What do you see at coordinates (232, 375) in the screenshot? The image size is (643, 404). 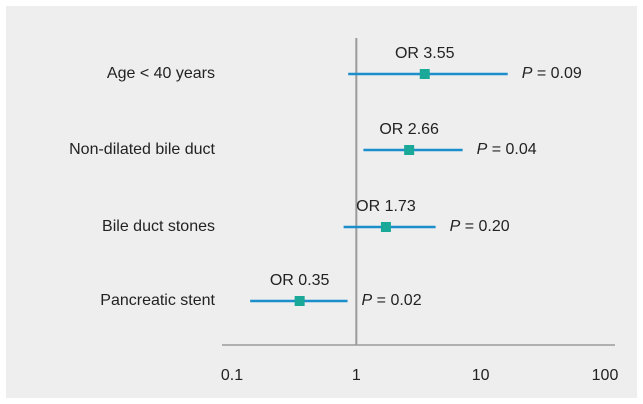 I see `x-tick-label: 0.1` at bounding box center [232, 375].